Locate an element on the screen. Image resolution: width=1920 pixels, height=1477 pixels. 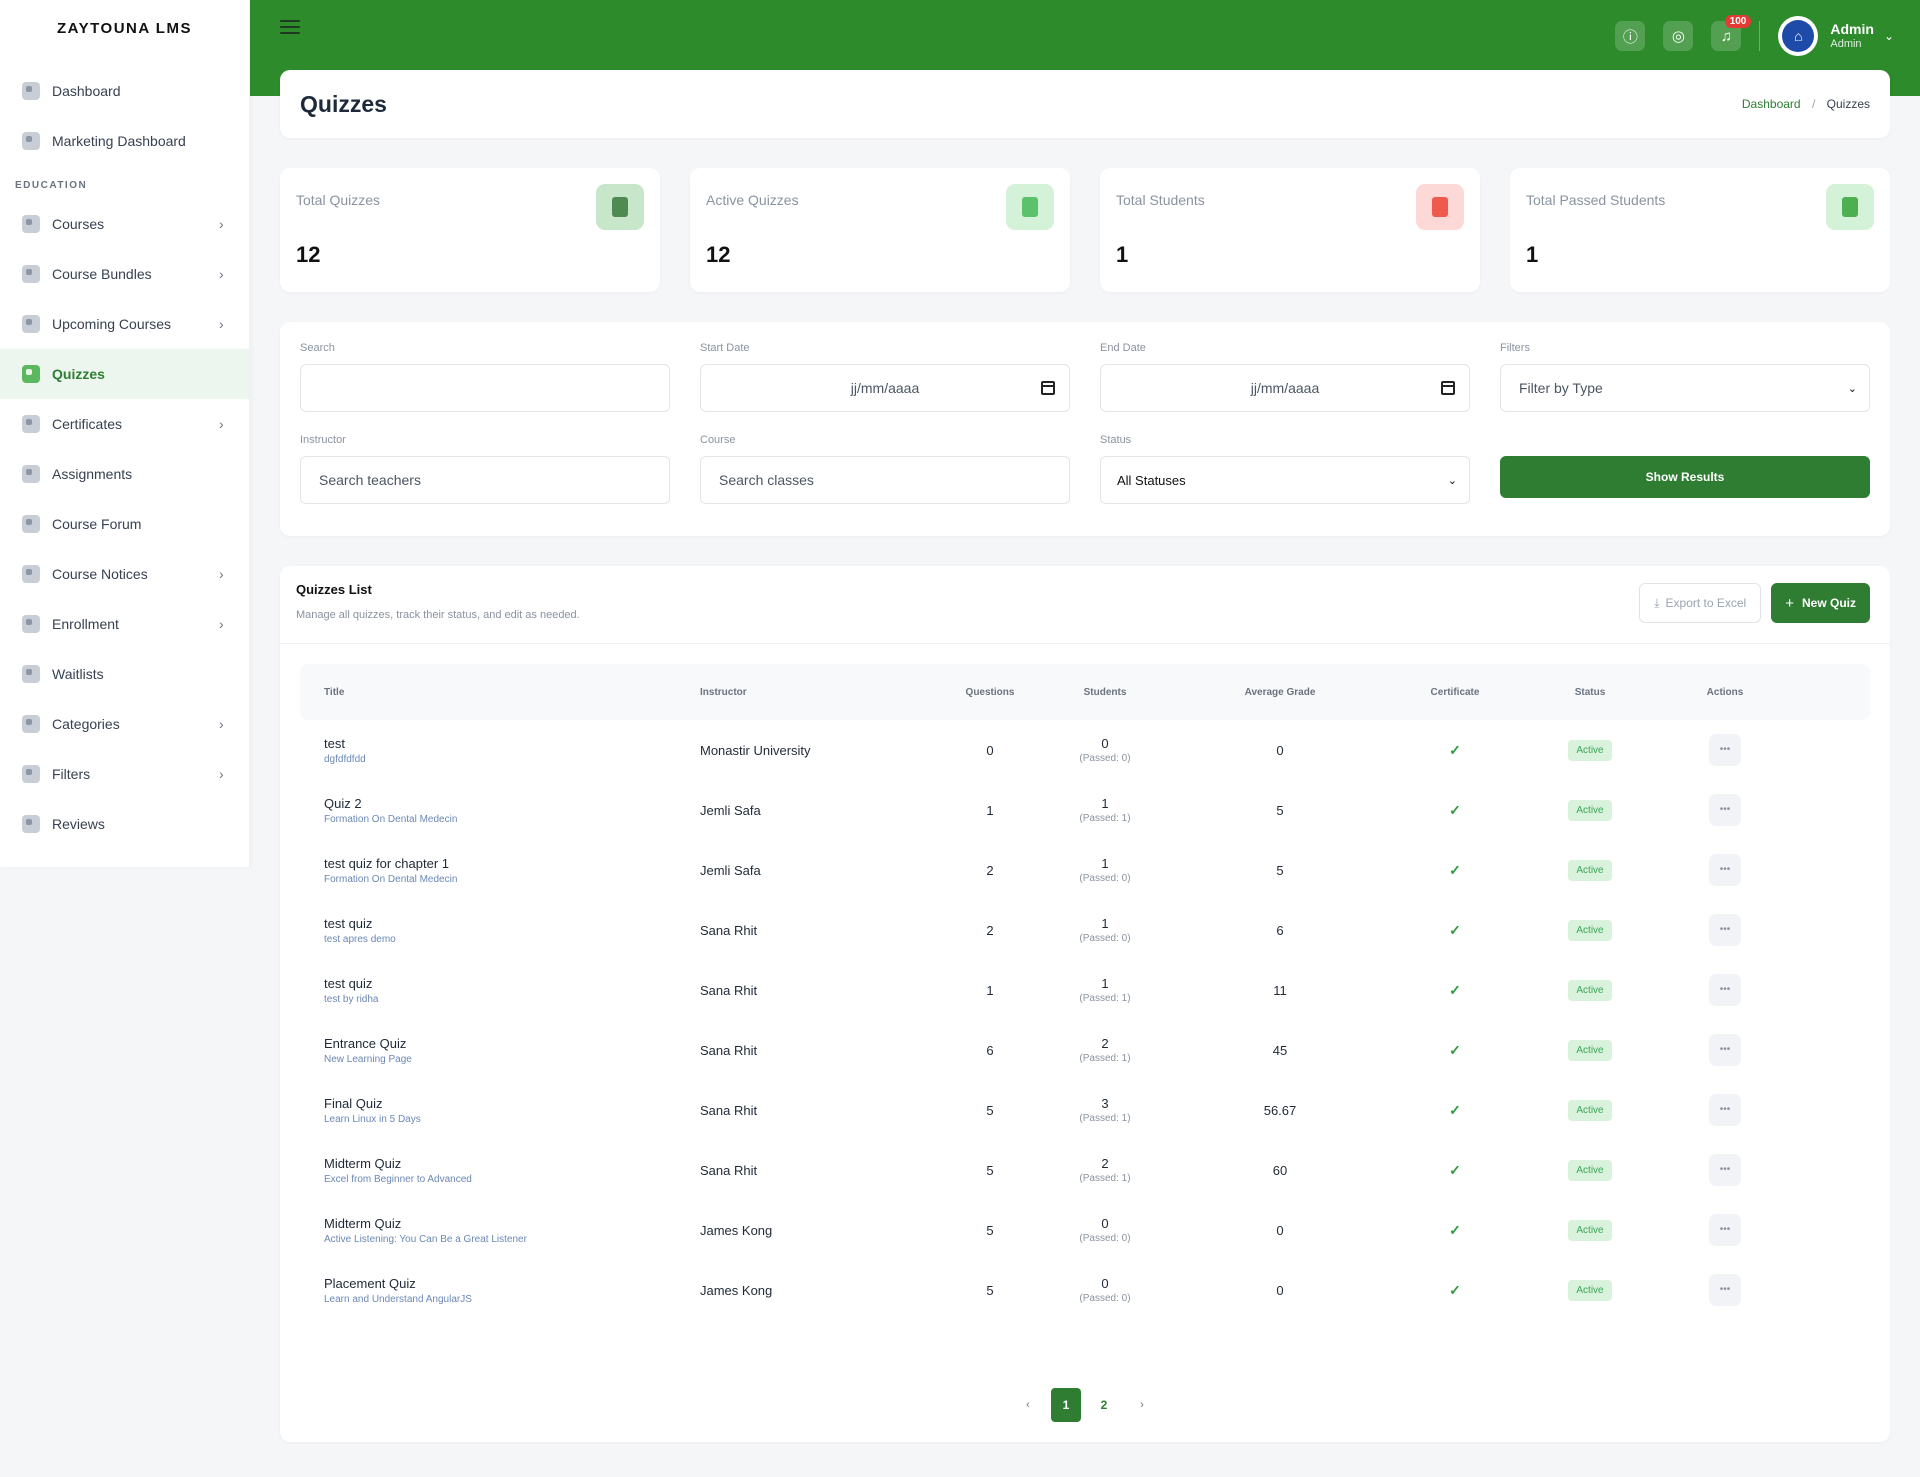
sidebar-item-course-forum: Course Forum is located at coordinates (124, 524).